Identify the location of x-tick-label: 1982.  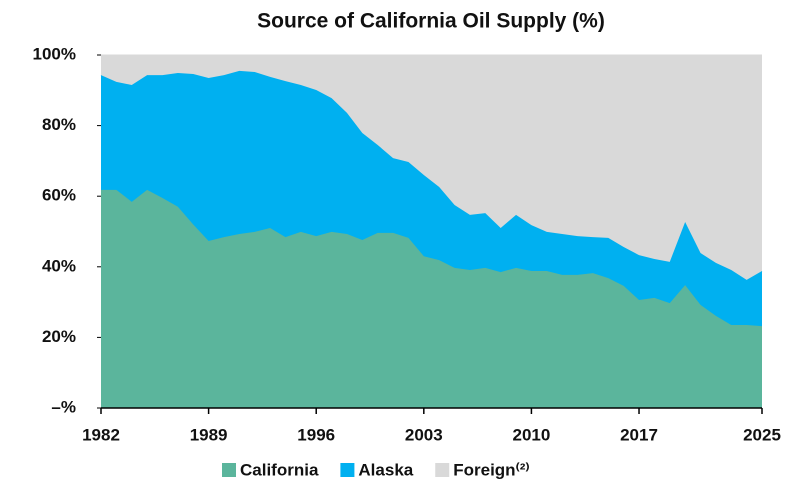
(101, 434).